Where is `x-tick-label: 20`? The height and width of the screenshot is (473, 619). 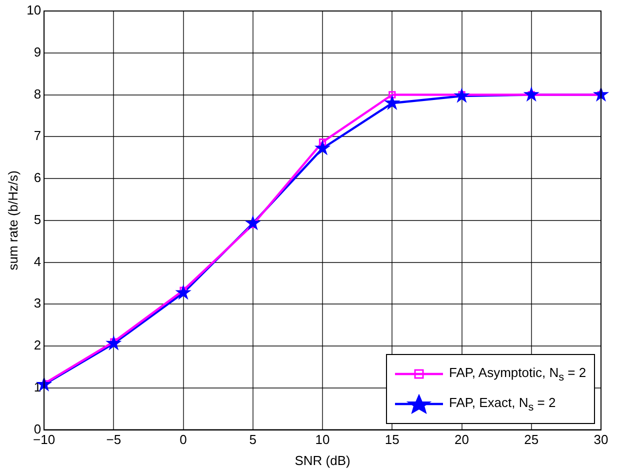
x-tick-label: 20 is located at coordinates (461, 440).